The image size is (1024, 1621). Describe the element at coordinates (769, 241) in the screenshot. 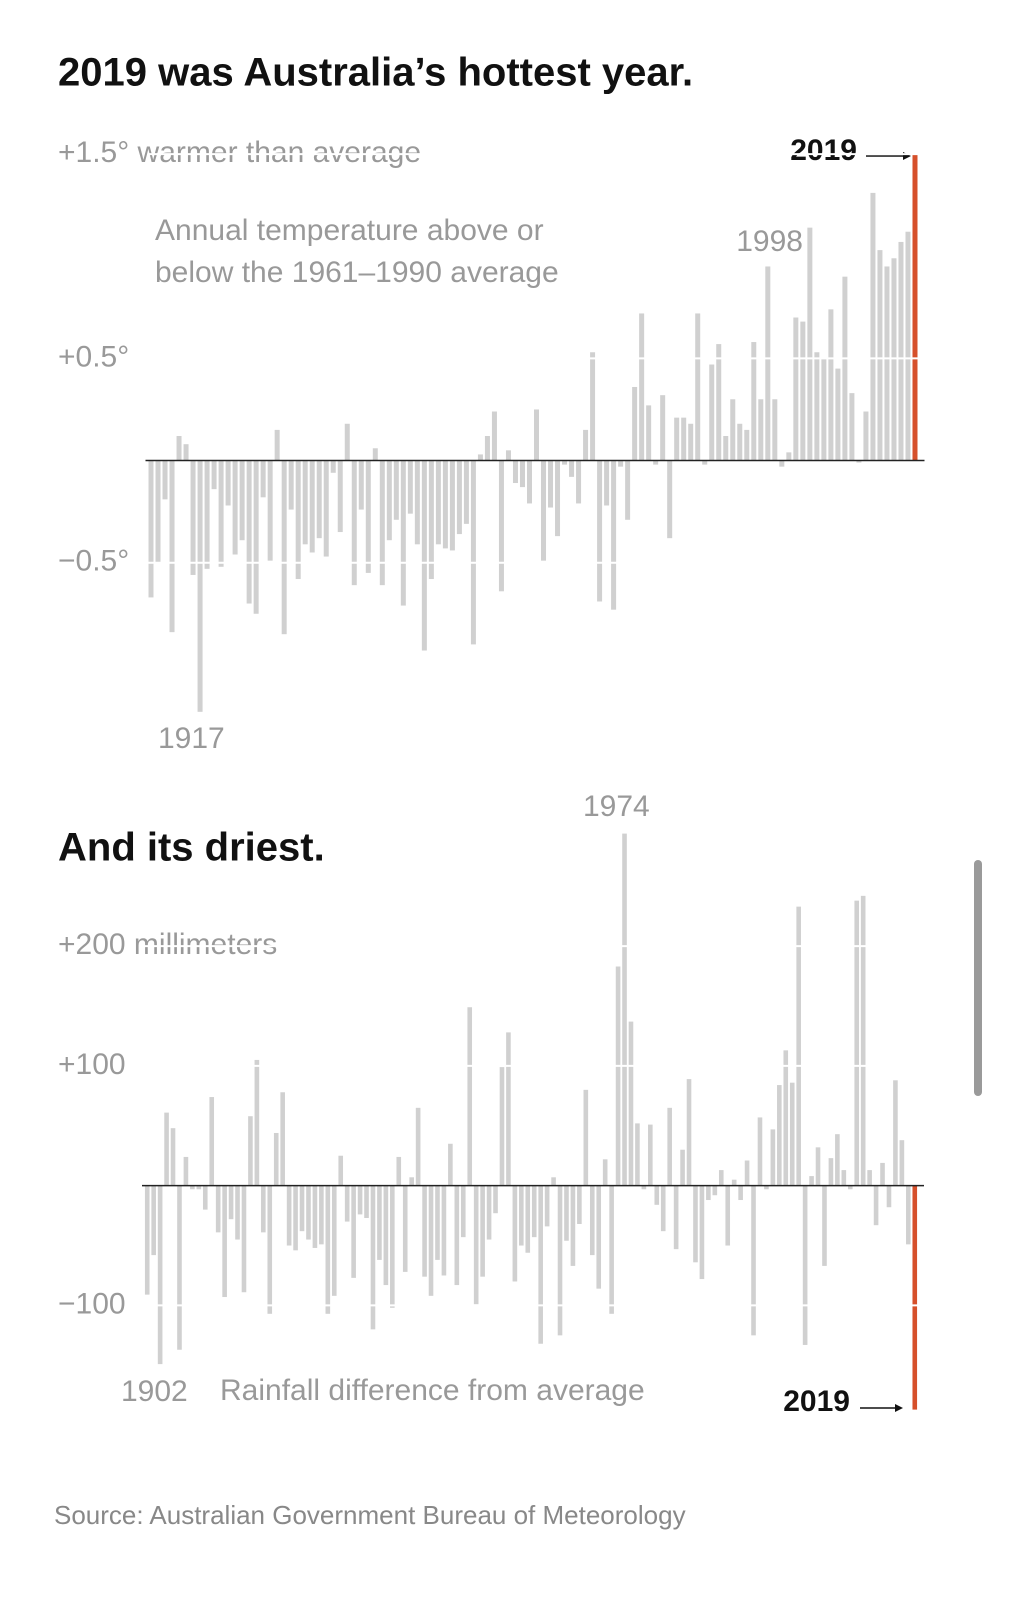

I see `annotation: 1998` at that location.